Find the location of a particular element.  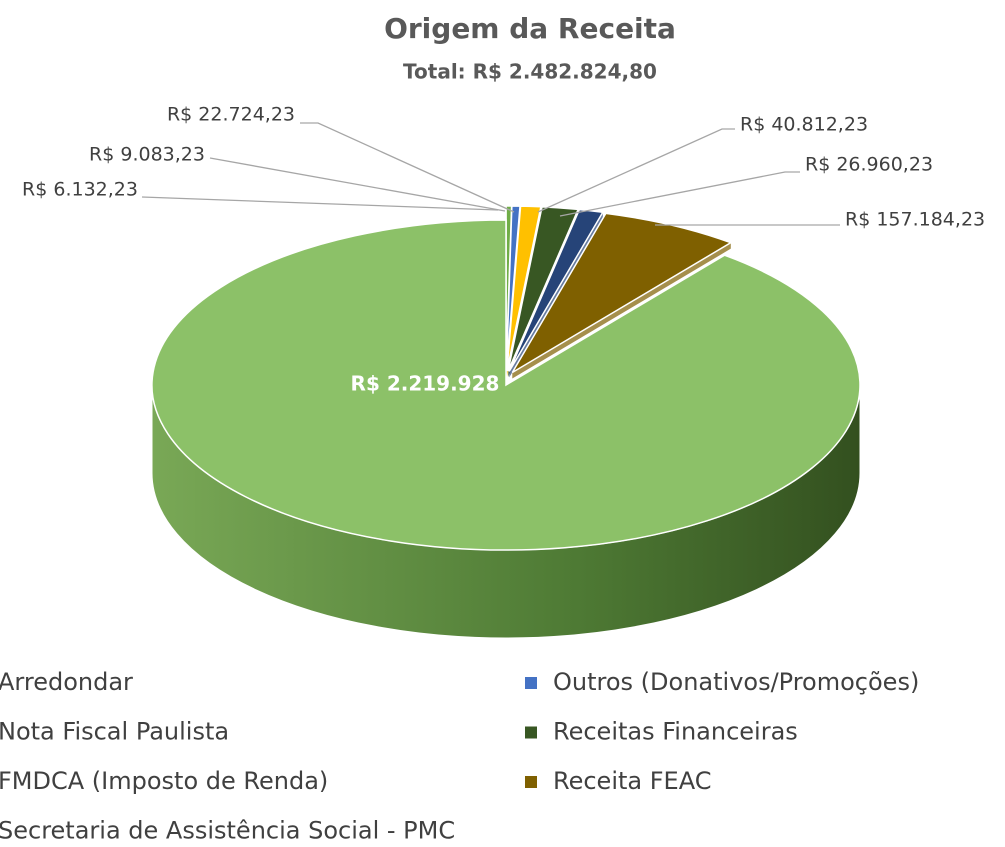

data-label: R$ 6.132,23 is located at coordinates (80, 190).